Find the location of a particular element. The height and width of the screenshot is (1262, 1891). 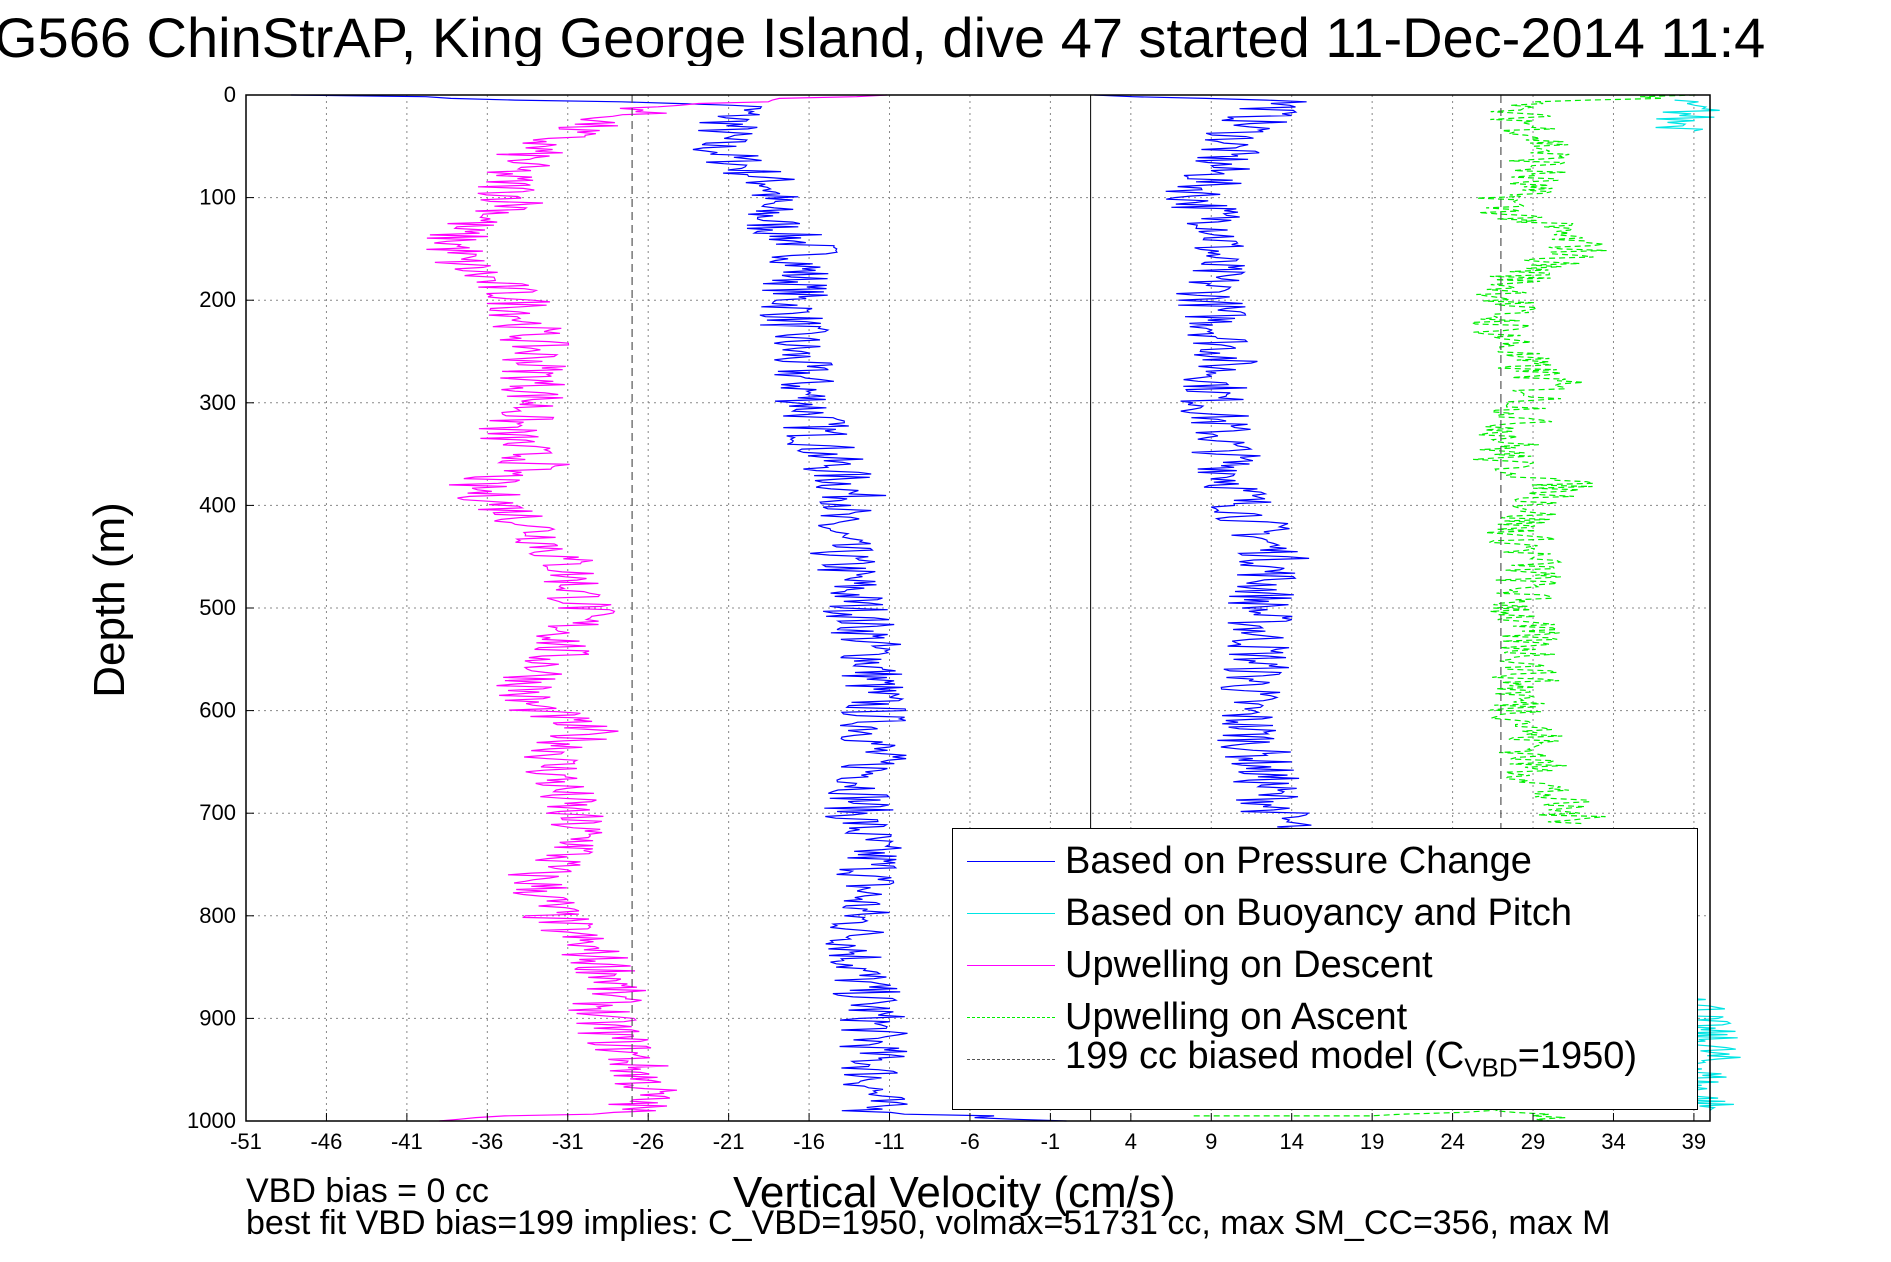

model-suffix: =1950) is located at coordinates (1577, 1055).